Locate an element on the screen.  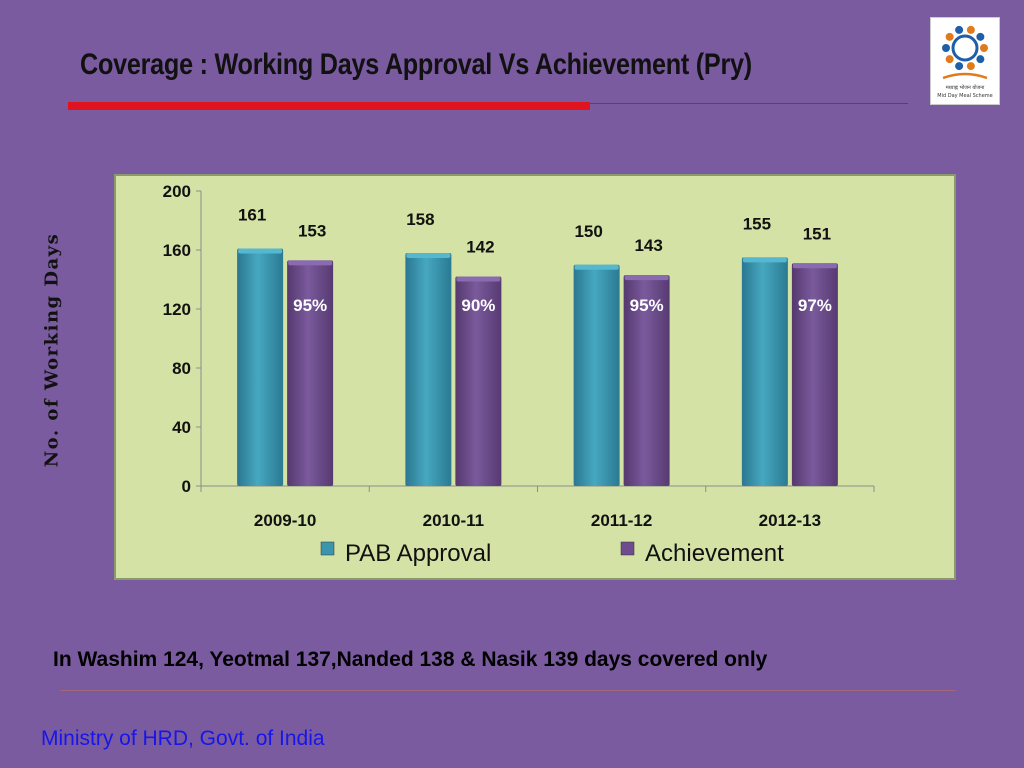
achievement-percent-label: 90% is located at coordinates (478, 305).